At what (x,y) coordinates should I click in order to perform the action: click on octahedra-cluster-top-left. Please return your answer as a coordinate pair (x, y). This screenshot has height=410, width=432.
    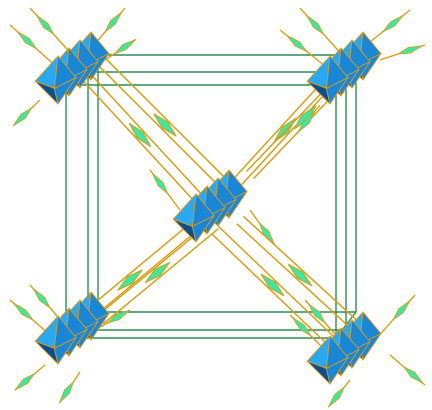
    Looking at the image, I should click on (72, 68).